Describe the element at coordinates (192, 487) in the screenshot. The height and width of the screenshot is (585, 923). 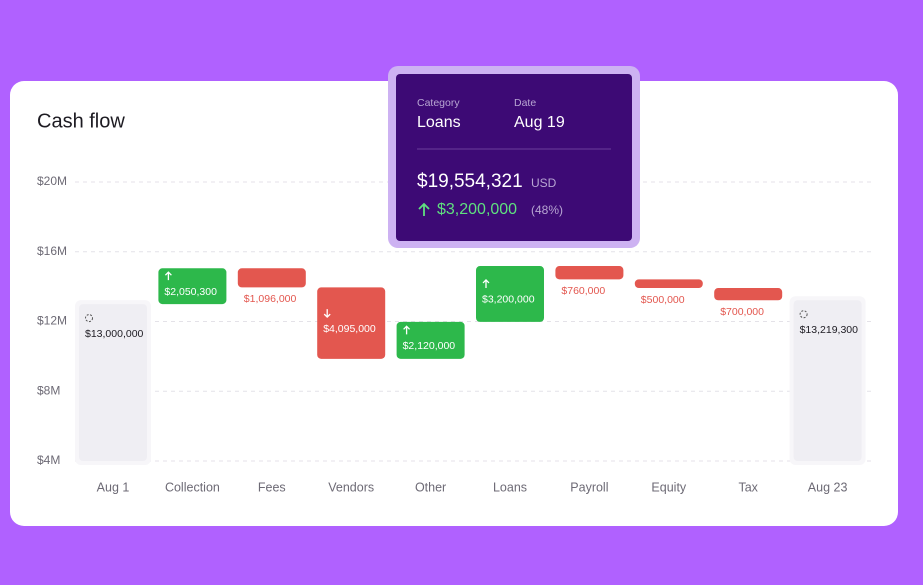
I see `x-tick-label: Collection` at that location.